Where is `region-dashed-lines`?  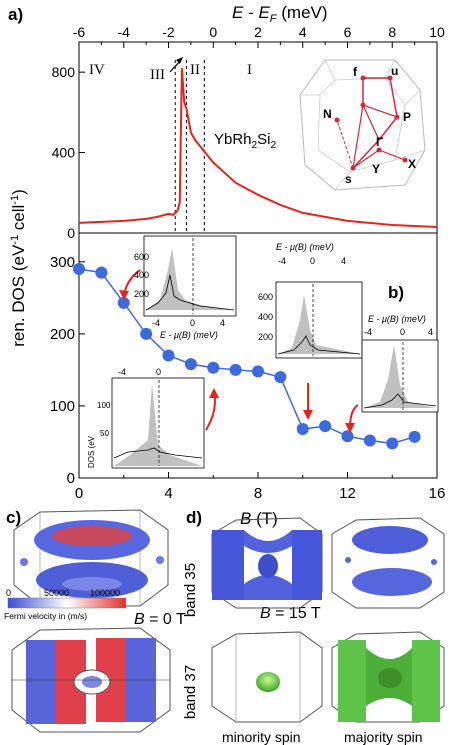
region-dashed-lines is located at coordinates (189, 146).